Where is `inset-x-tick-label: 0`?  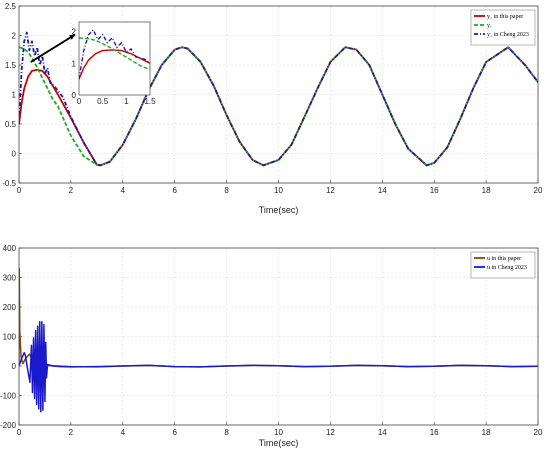 inset-x-tick-label: 0 is located at coordinates (79, 101).